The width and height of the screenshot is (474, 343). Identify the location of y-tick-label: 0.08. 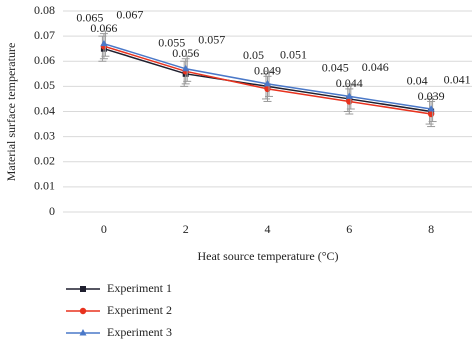
(44, 10).